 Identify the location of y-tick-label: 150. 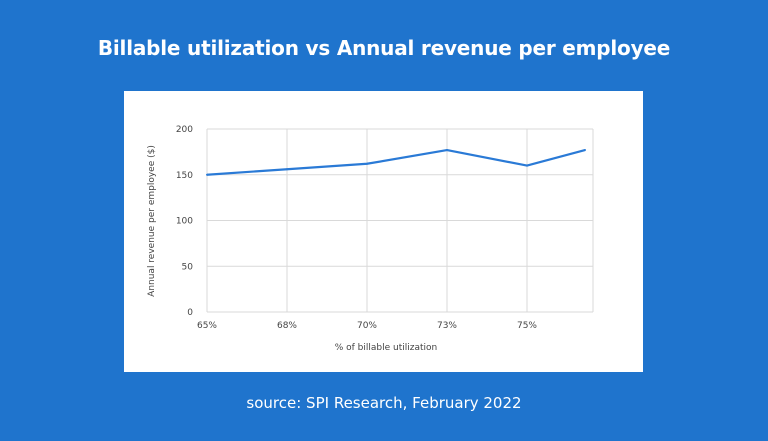
(184, 176).